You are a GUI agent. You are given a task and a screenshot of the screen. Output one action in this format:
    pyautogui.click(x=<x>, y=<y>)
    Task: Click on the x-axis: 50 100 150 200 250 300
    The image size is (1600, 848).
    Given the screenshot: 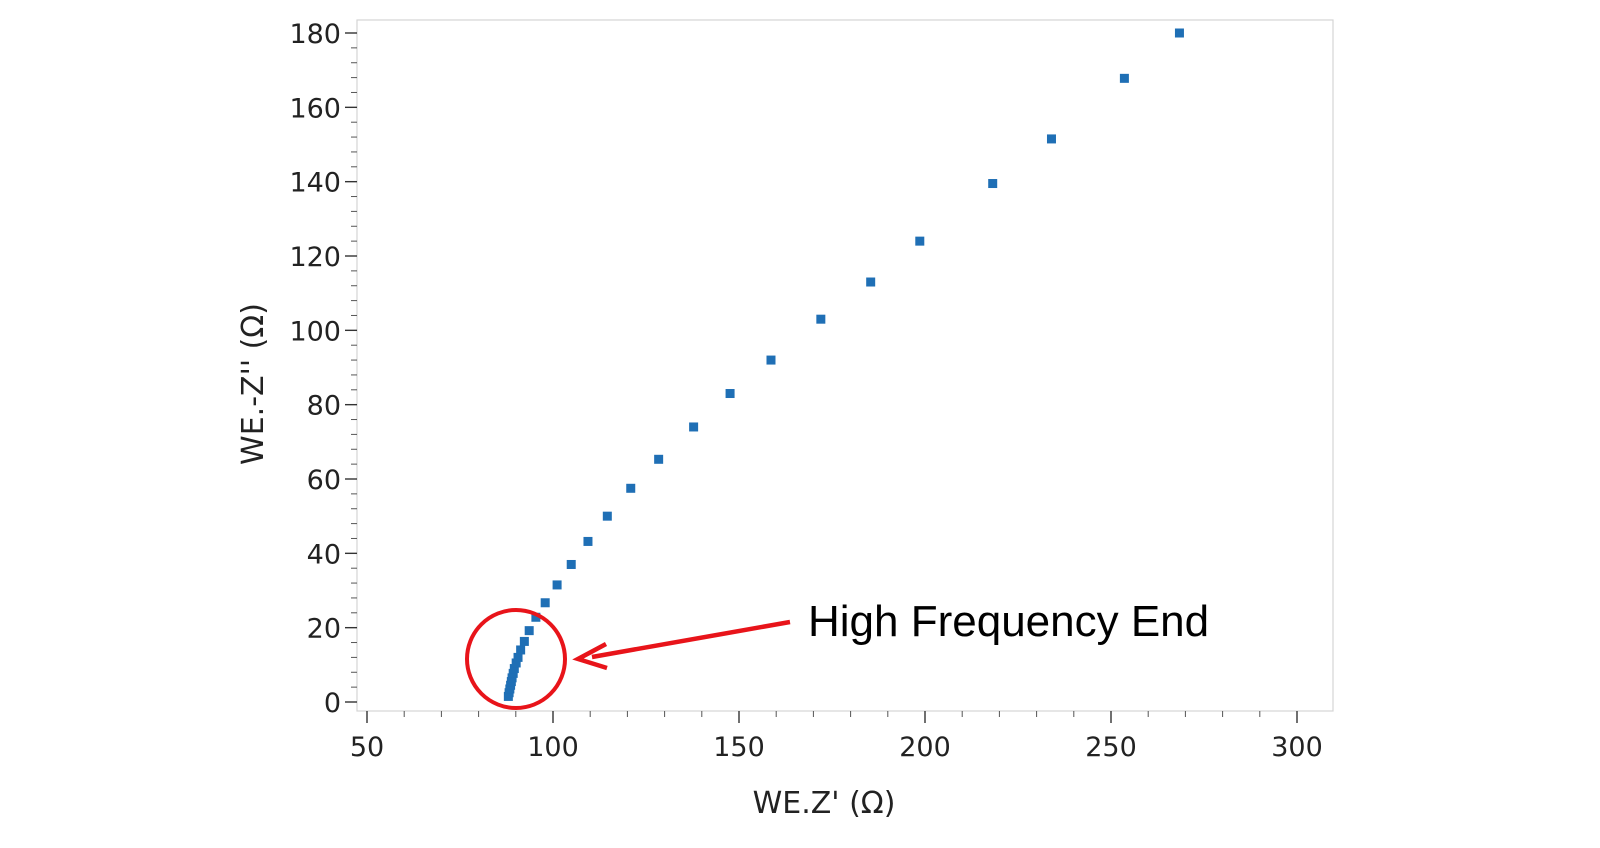 What is the action you would take?
    pyautogui.click(x=836, y=737)
    